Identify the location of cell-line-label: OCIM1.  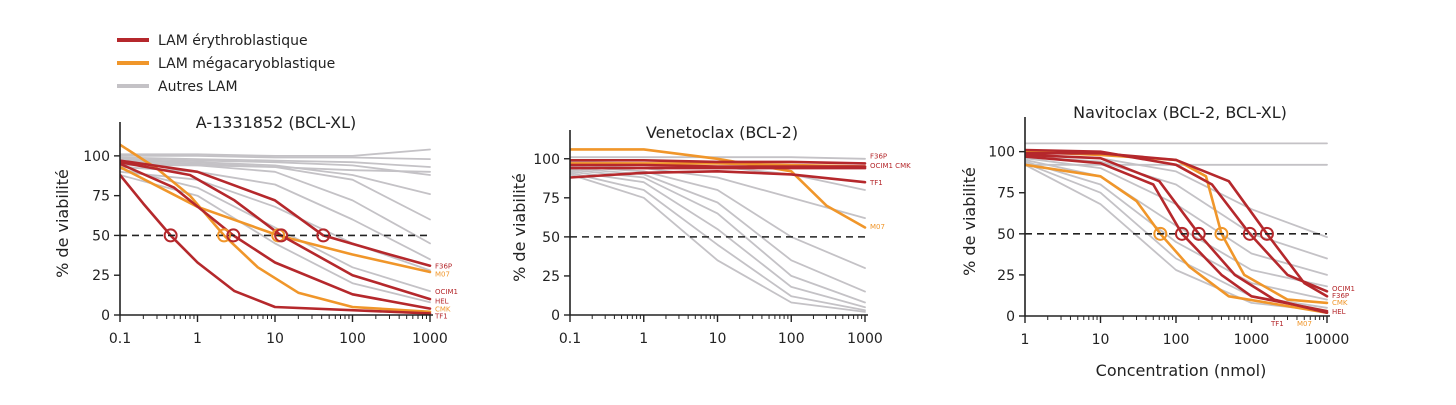
(1343, 289).